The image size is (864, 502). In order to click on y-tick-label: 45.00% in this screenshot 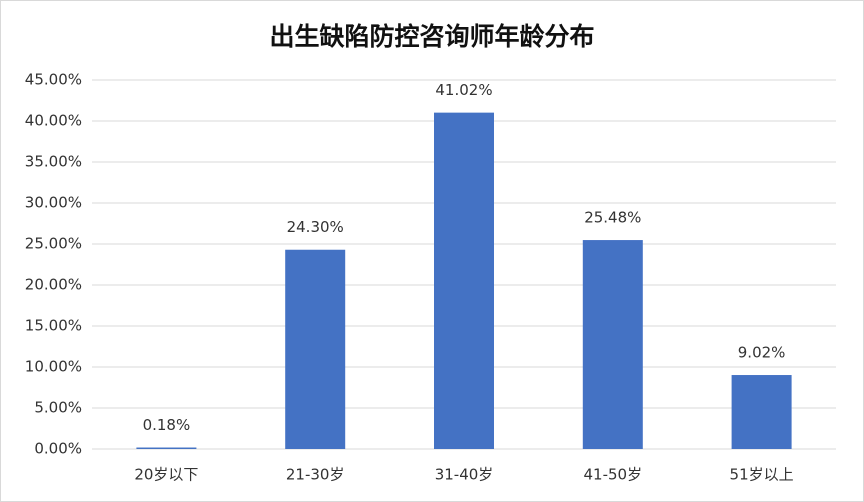, I will do `click(53, 80)`.